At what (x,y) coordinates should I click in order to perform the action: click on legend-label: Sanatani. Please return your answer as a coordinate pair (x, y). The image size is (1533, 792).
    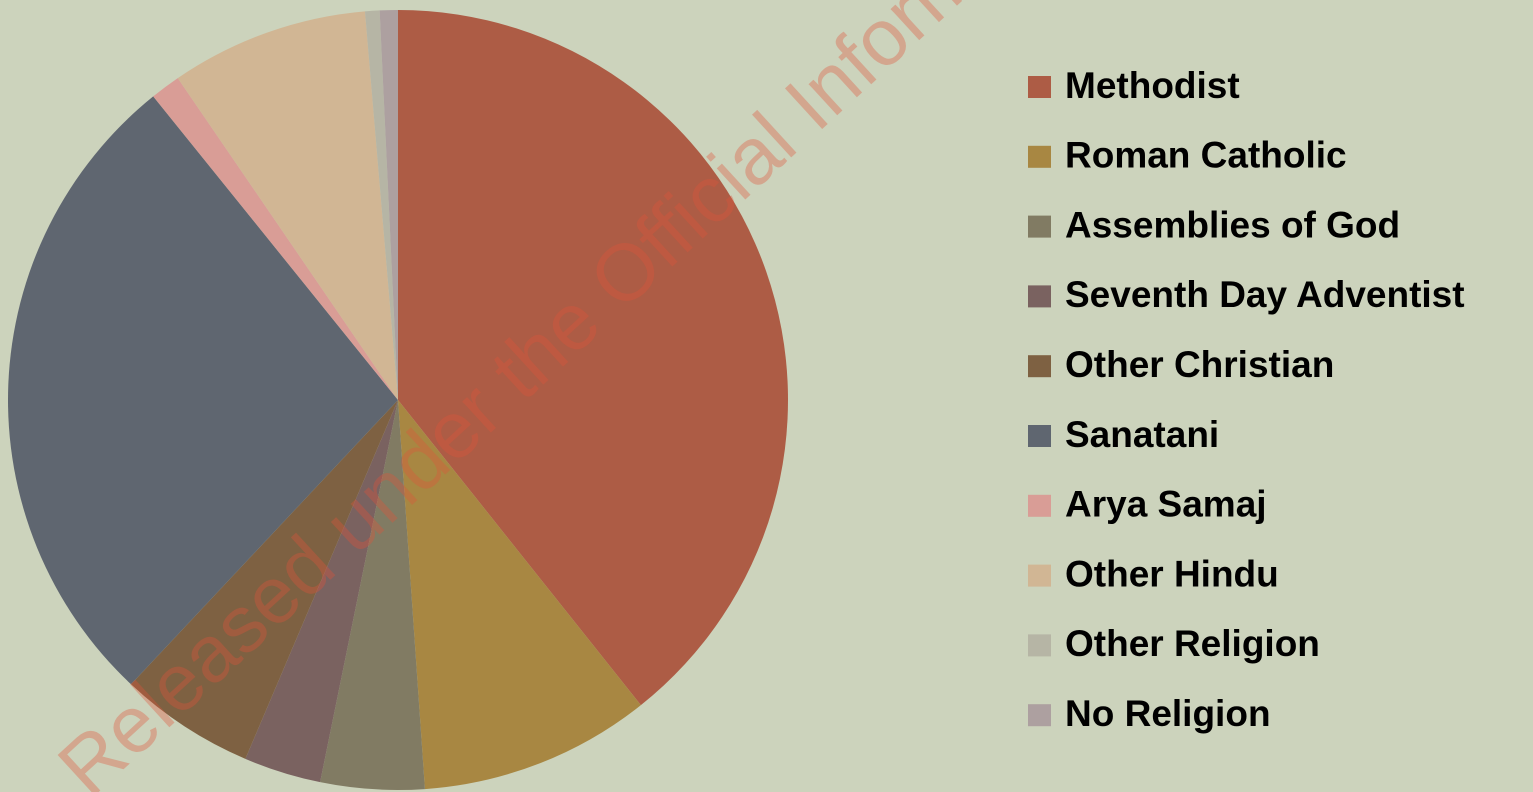
    Looking at the image, I should click on (1142, 434).